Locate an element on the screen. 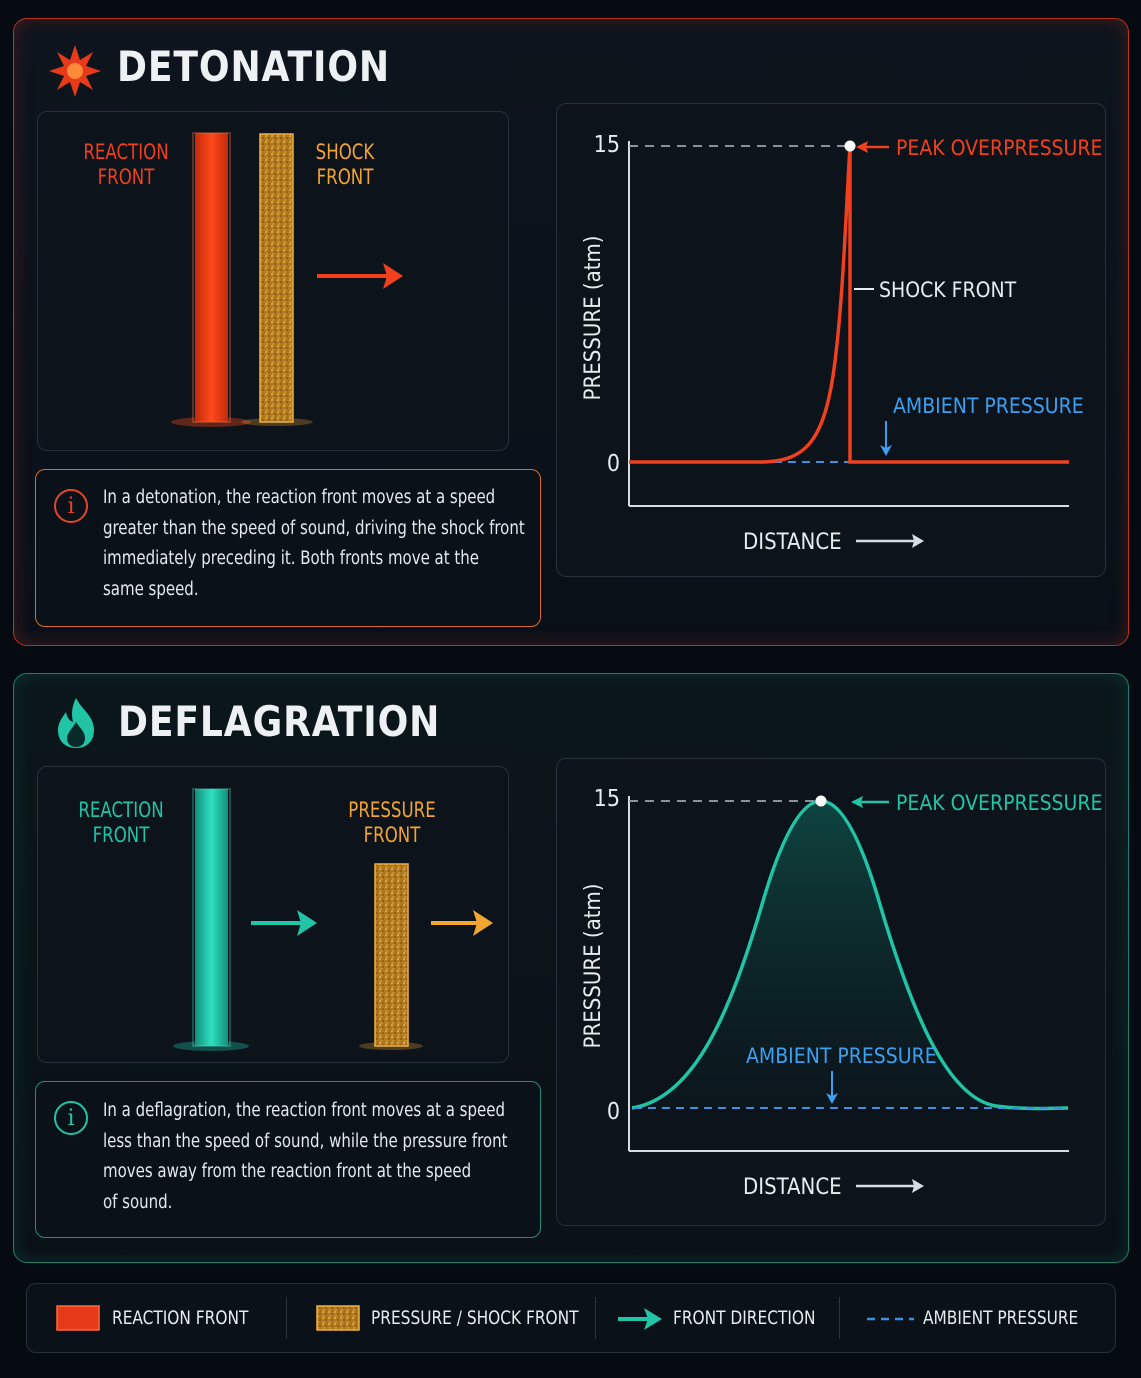 This screenshot has width=1141, height=1378. deflagration-diagram-box is located at coordinates (273, 914).